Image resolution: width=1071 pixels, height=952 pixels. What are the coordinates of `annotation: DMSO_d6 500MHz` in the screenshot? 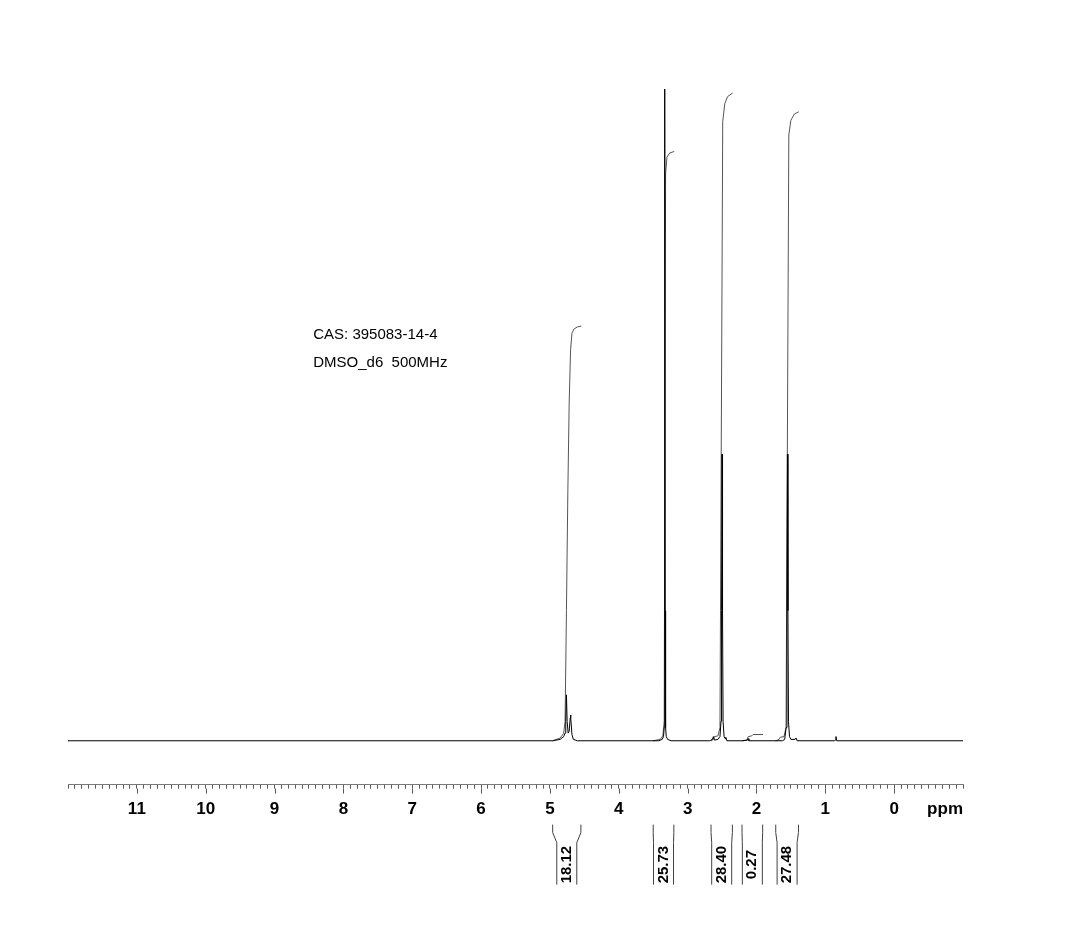 It's located at (380, 361).